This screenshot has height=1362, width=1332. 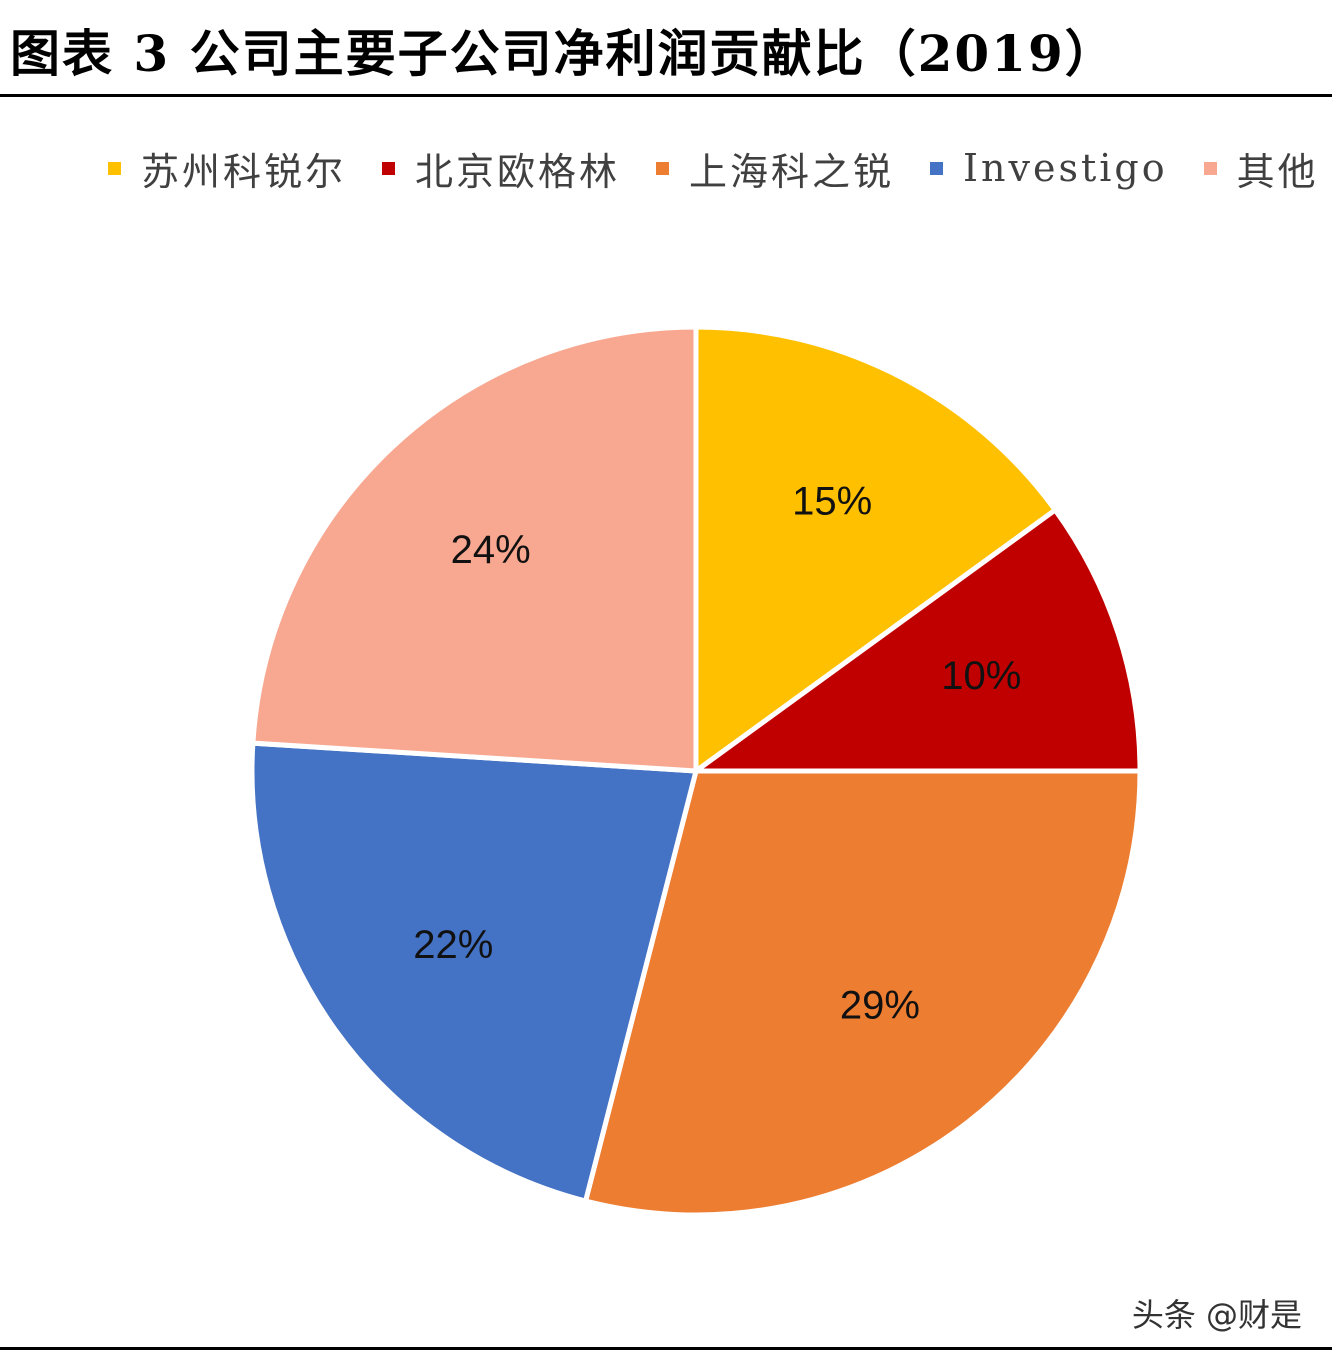 I want to click on slice-label-3: 22%, so click(x=453, y=945).